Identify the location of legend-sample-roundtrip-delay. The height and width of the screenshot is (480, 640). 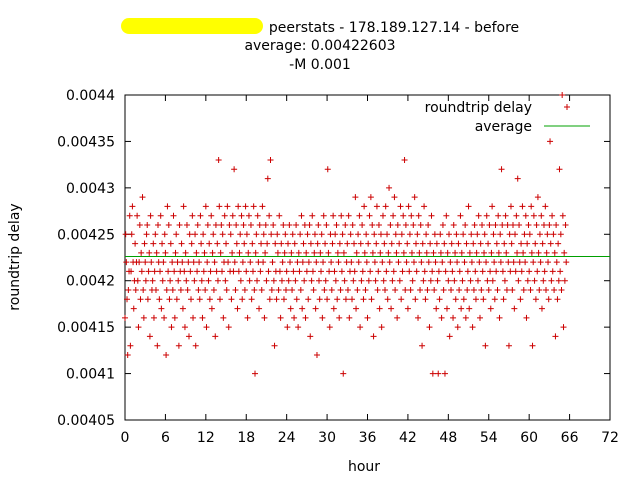
(567, 107).